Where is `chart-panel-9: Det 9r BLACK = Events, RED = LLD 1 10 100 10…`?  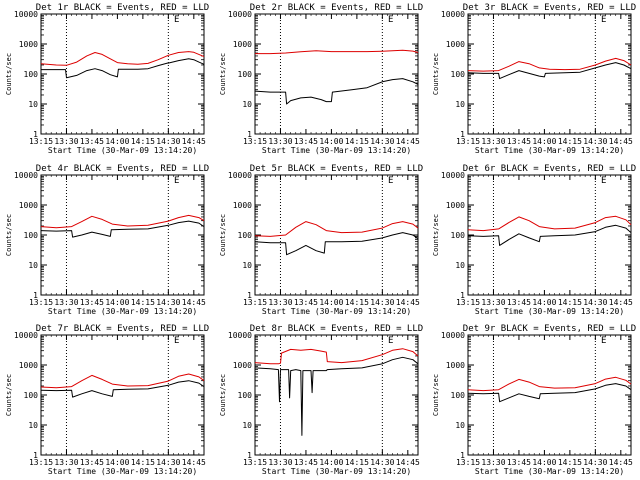 chart-panel-9: Det 9r BLACK = Events, RED = LLD 1 10 100 10… is located at coordinates (534, 400).